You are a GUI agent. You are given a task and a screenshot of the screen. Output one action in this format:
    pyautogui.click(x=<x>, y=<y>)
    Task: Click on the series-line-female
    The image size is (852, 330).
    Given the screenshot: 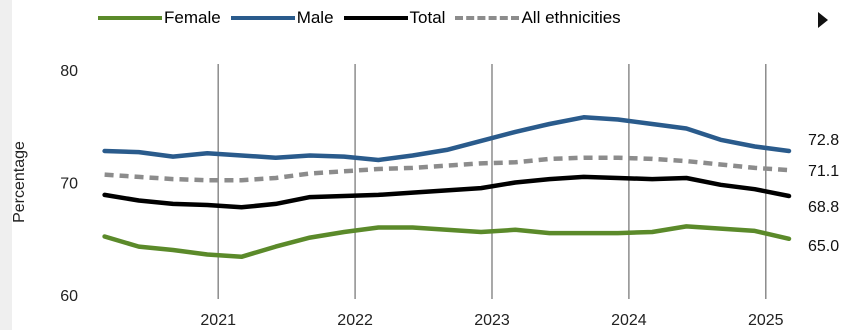 What is the action you would take?
    pyautogui.click(x=447, y=242)
    